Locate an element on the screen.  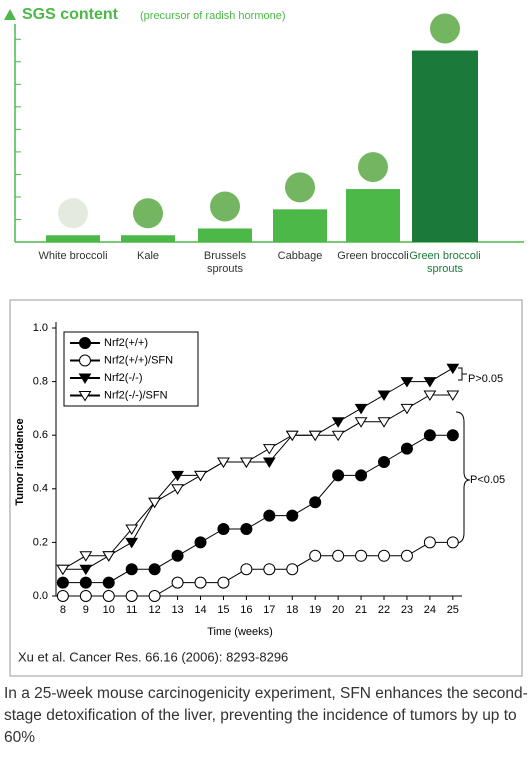
x-tick-label: 21 is located at coordinates (361, 610).